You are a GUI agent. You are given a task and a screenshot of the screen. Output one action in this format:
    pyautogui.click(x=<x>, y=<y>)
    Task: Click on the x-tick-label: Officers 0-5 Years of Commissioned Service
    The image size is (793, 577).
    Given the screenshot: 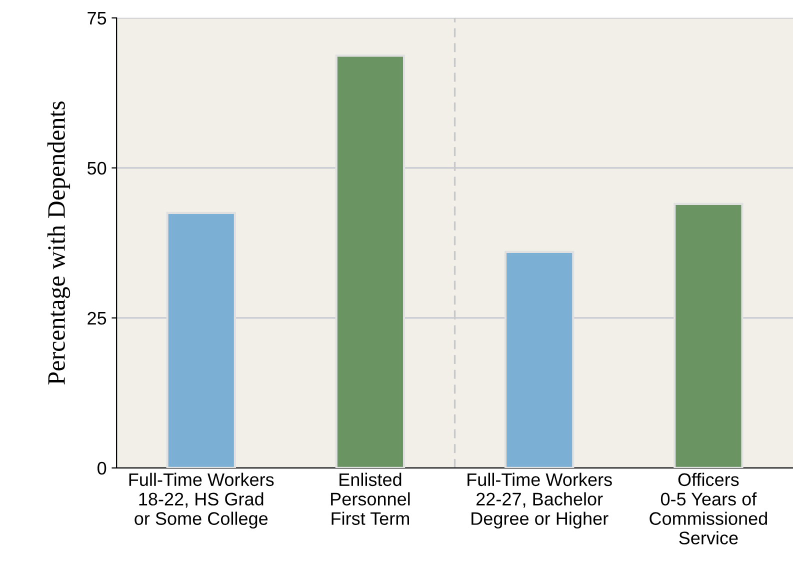 What is the action you would take?
    pyautogui.click(x=708, y=508)
    